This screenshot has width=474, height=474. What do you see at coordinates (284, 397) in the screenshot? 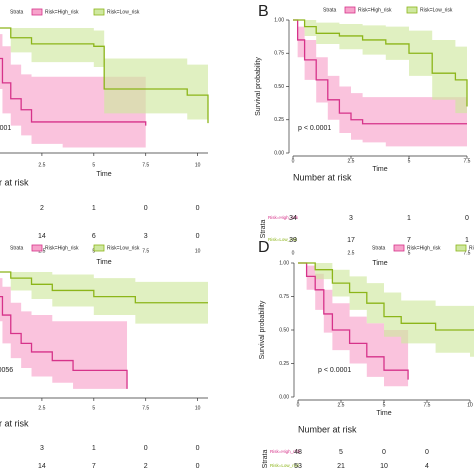
I see `y-tick-label: 0.00` at bounding box center [284, 397].